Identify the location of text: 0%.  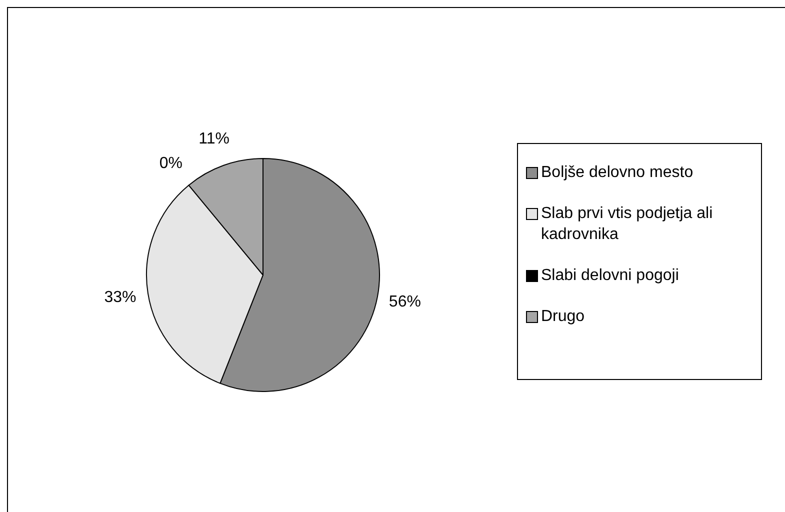
(170, 163).